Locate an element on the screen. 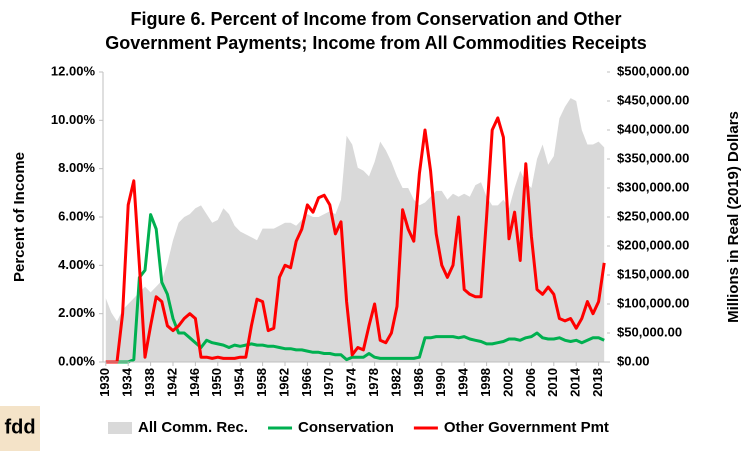 This screenshot has height=451, width=751. y-tick-label: 12.00% is located at coordinates (73, 70).